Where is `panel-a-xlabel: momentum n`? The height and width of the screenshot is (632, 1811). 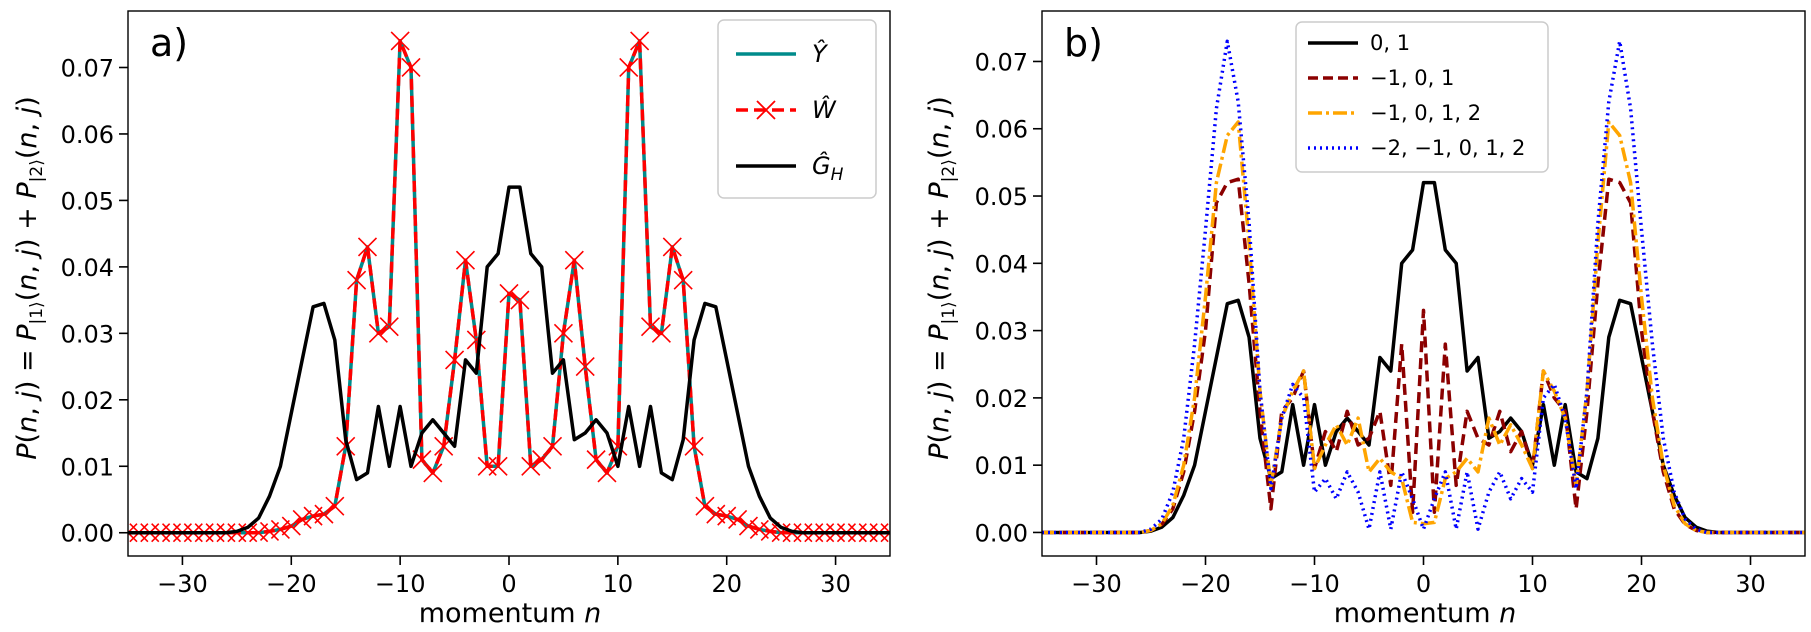 panel-a-xlabel: momentum n is located at coordinates (510, 613).